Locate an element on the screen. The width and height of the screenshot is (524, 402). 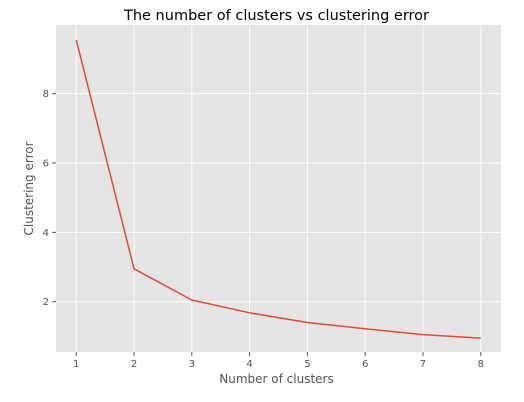
y-tick-label-0: 2 is located at coordinates (46, 302).